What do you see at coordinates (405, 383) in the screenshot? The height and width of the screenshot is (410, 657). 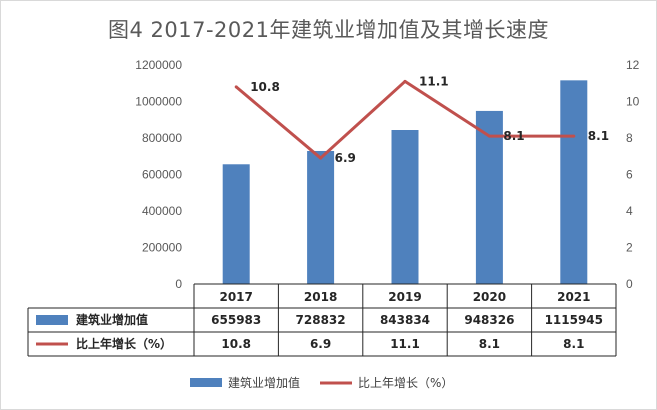 I see `legend-line-label: 比上年增长（%）` at bounding box center [405, 383].